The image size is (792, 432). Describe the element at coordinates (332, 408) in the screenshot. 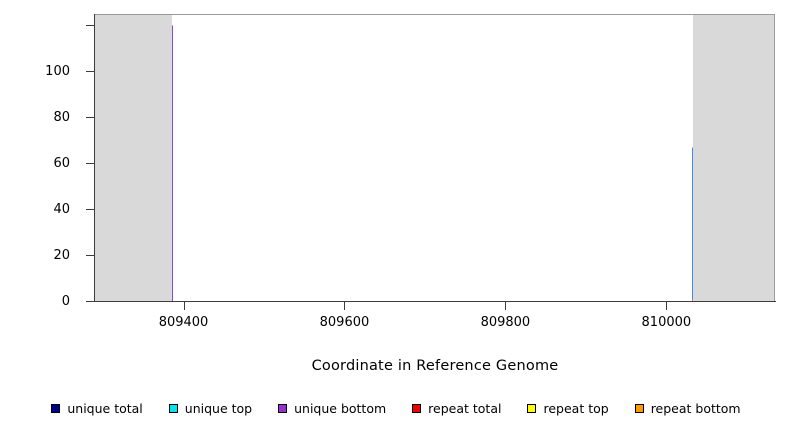

I see `legend-item-unique-bottom: unique bottom` at that location.